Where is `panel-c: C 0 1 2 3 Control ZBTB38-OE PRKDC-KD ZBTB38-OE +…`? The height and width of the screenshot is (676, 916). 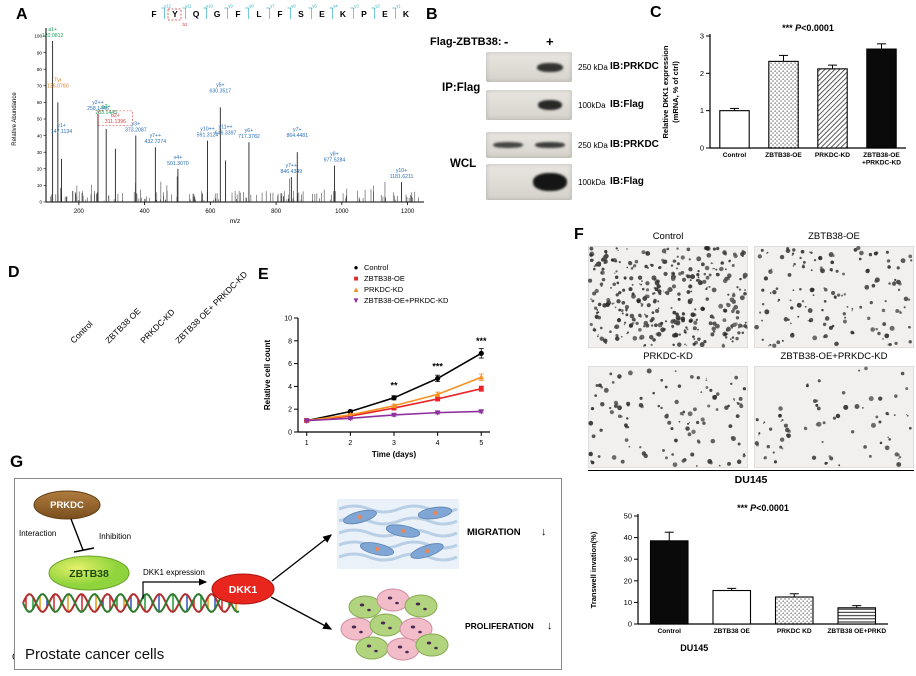
panel-c: C 0 1 2 3 Control ZBTB38-OE PRKDC-KD ZBTB38-OE +… is located at coordinates (782, 100).